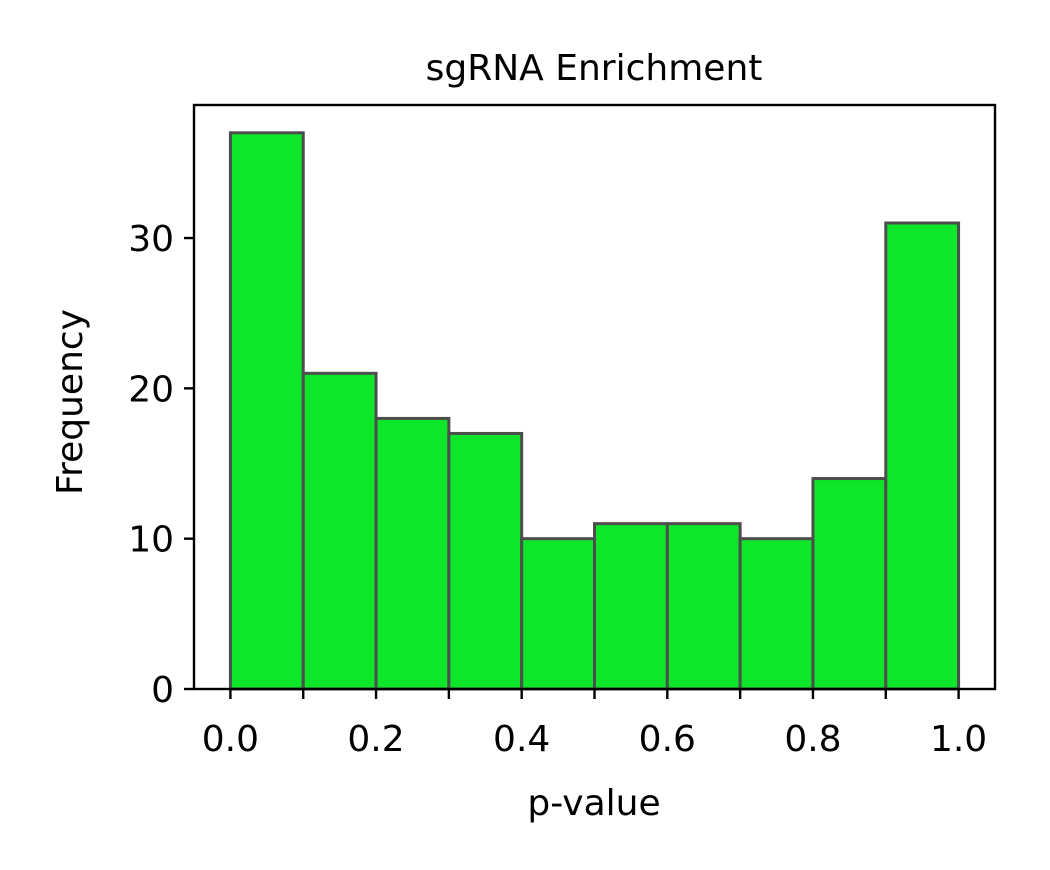 Image resolution: width=1050 pixels, height=870 pixels. Describe the element at coordinates (594, 68) in the screenshot. I see `chart-title: sgRNA Enrichment` at that location.